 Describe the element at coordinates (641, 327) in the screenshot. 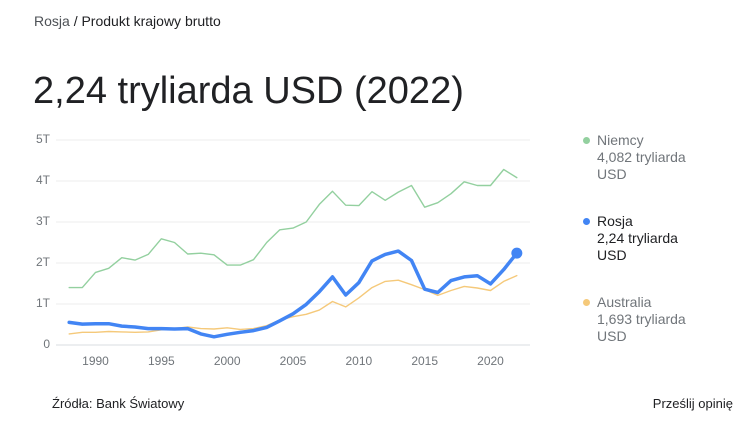

I see `legend-value: 1,693 tryliarda USD` at that location.